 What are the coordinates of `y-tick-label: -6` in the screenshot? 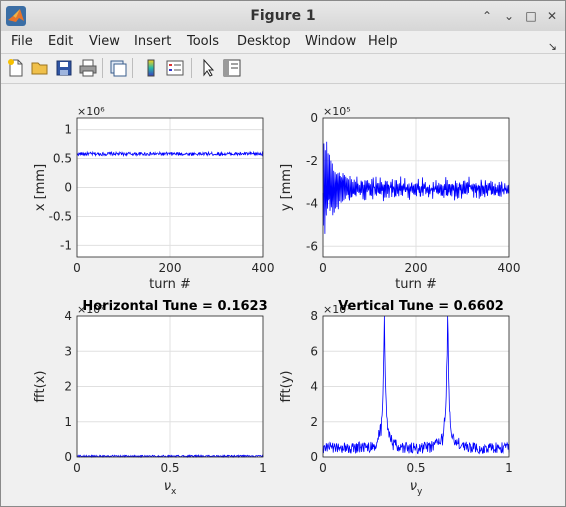 It's located at (312, 246).